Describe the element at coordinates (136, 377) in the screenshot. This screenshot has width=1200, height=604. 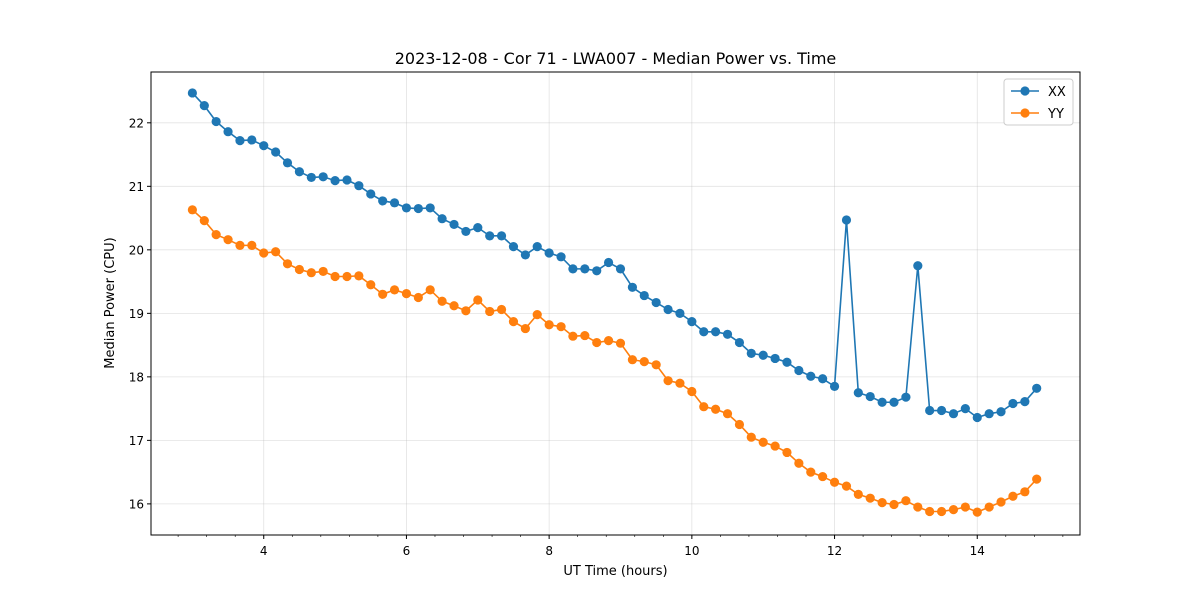
I see `y-tick-label: 18` at that location.